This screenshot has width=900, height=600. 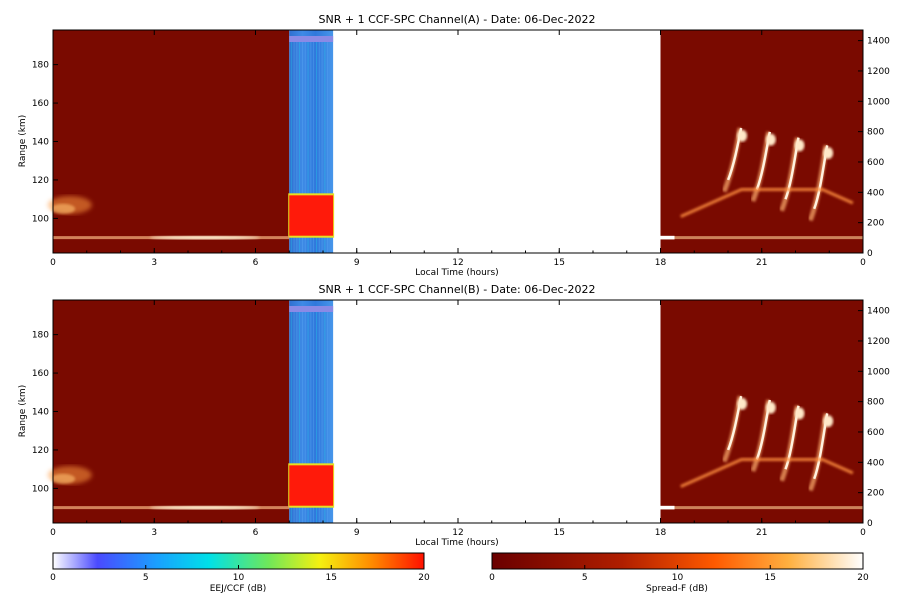 I want to click on colorbar-spread-f: 0 5 10 15 20 Spread-F (dB), so click(x=679, y=573).